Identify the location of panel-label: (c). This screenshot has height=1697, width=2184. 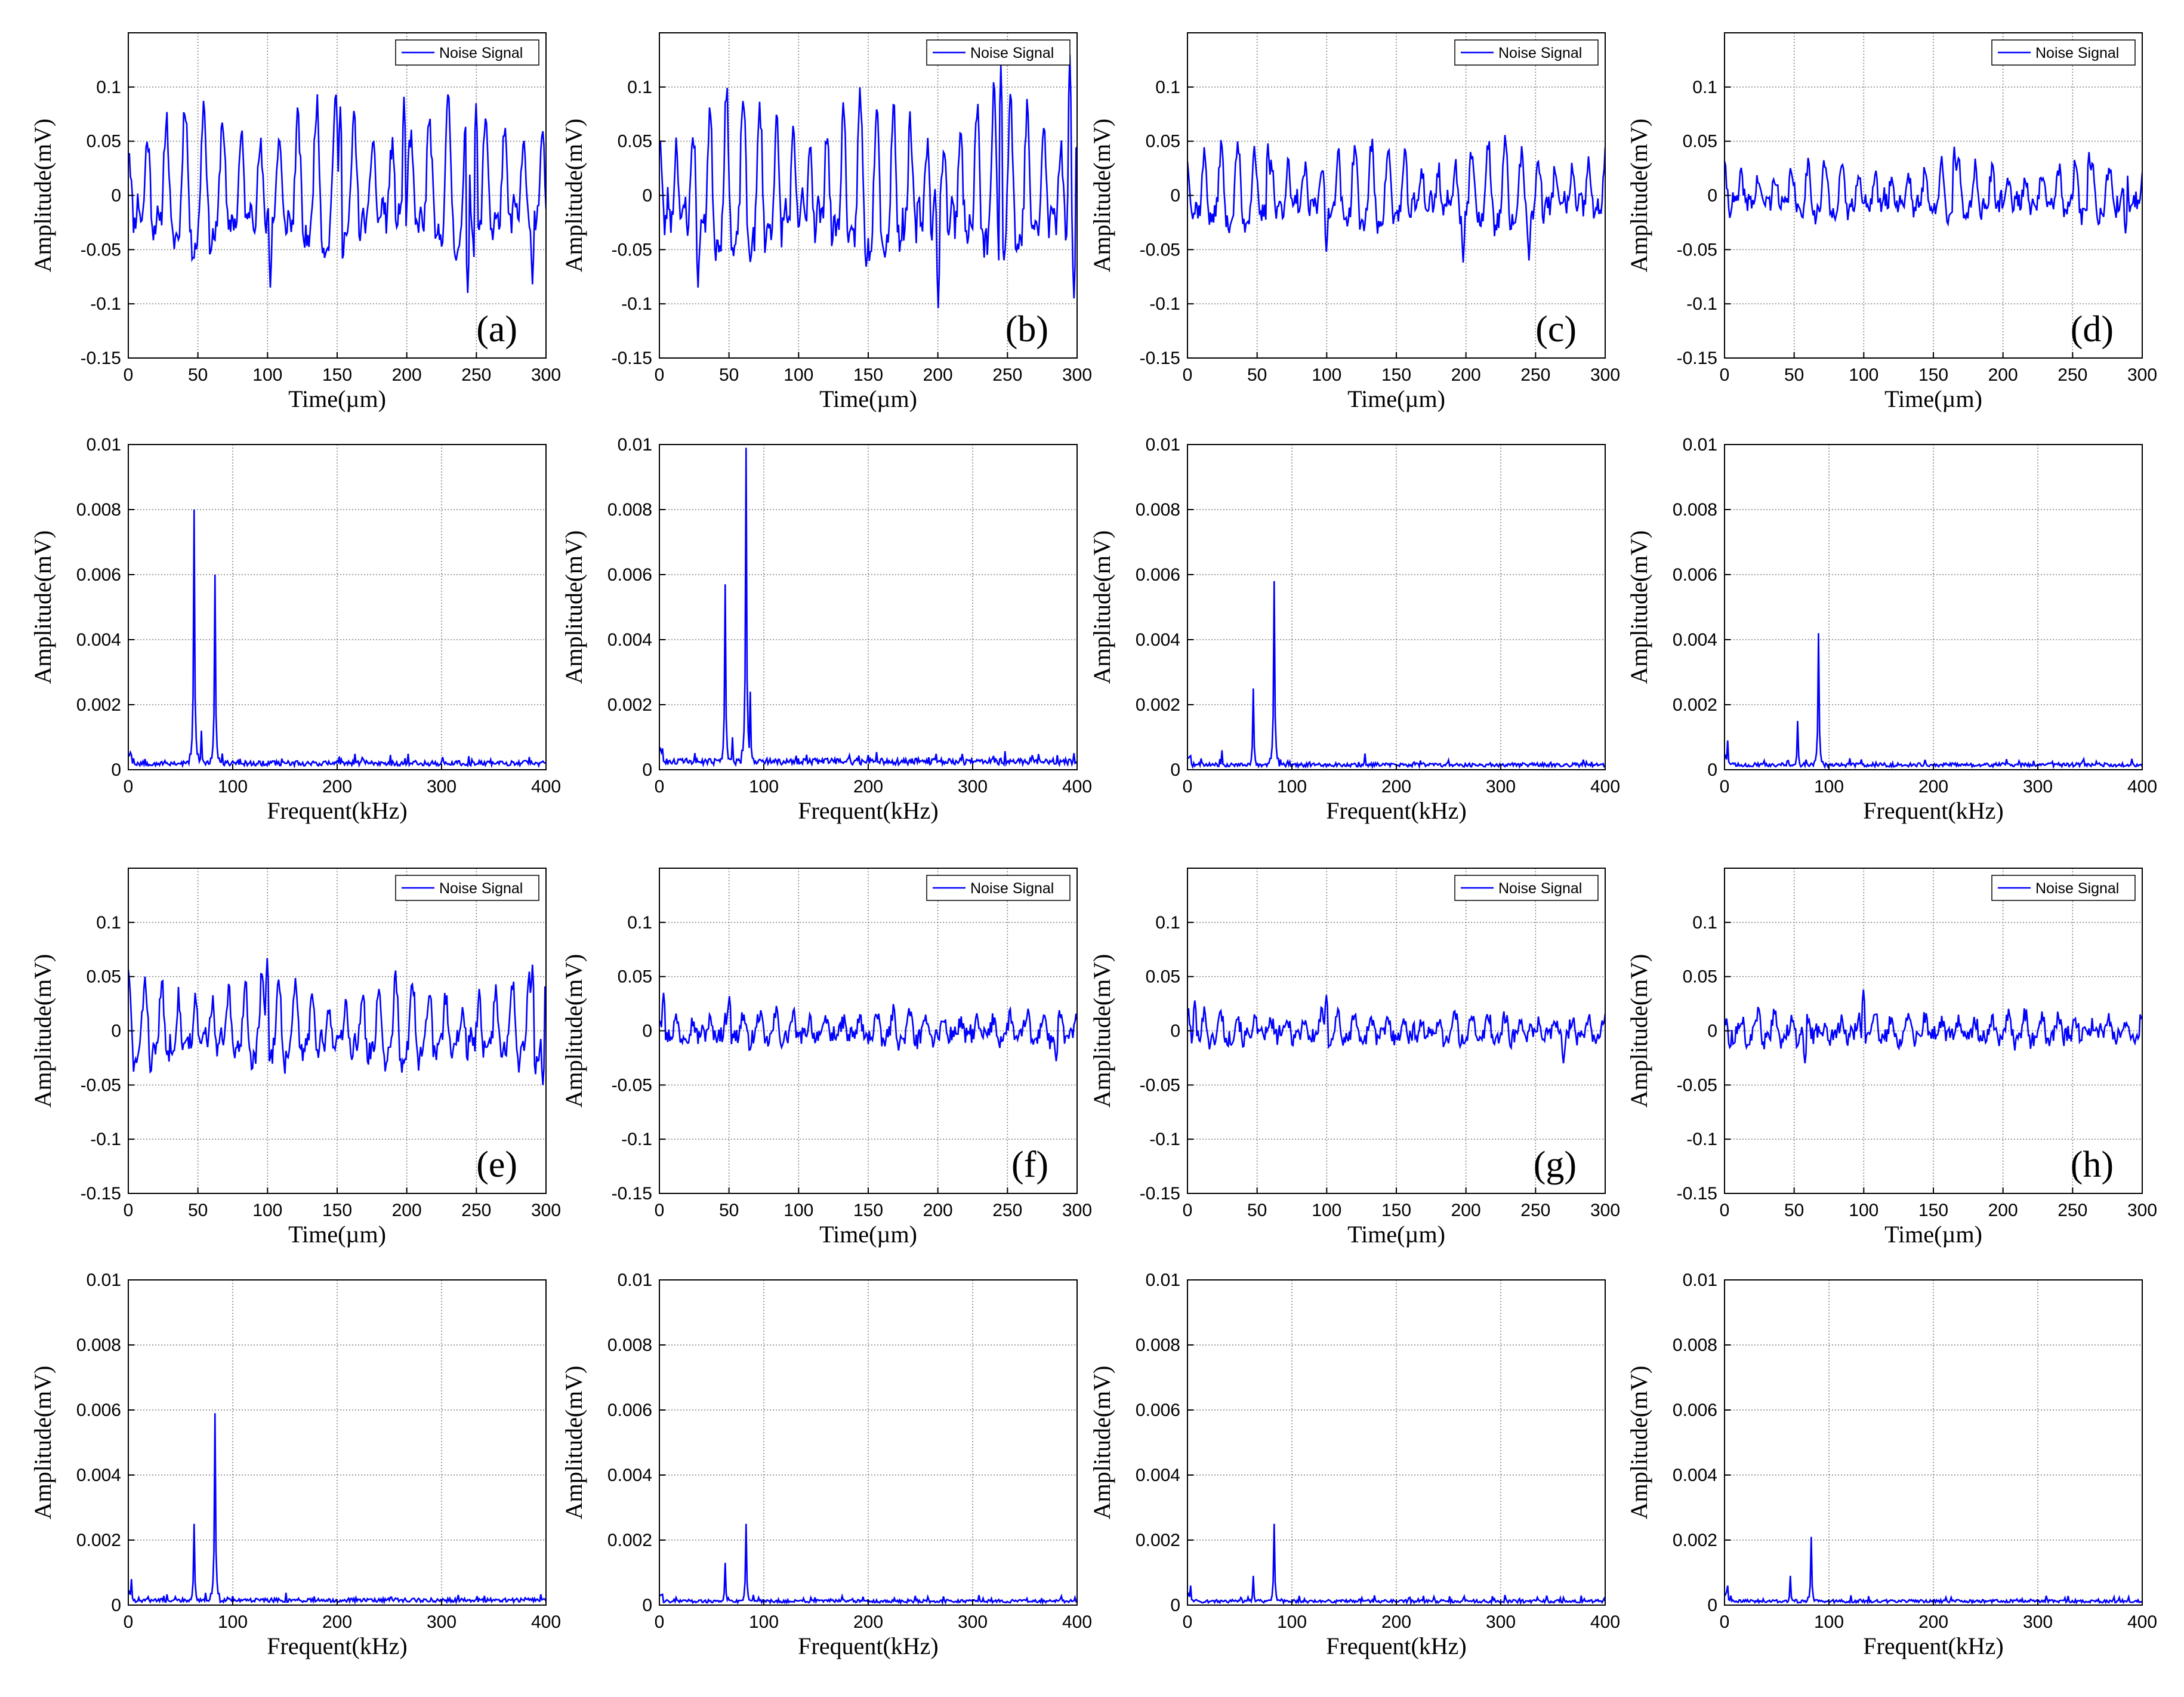
(1556, 329).